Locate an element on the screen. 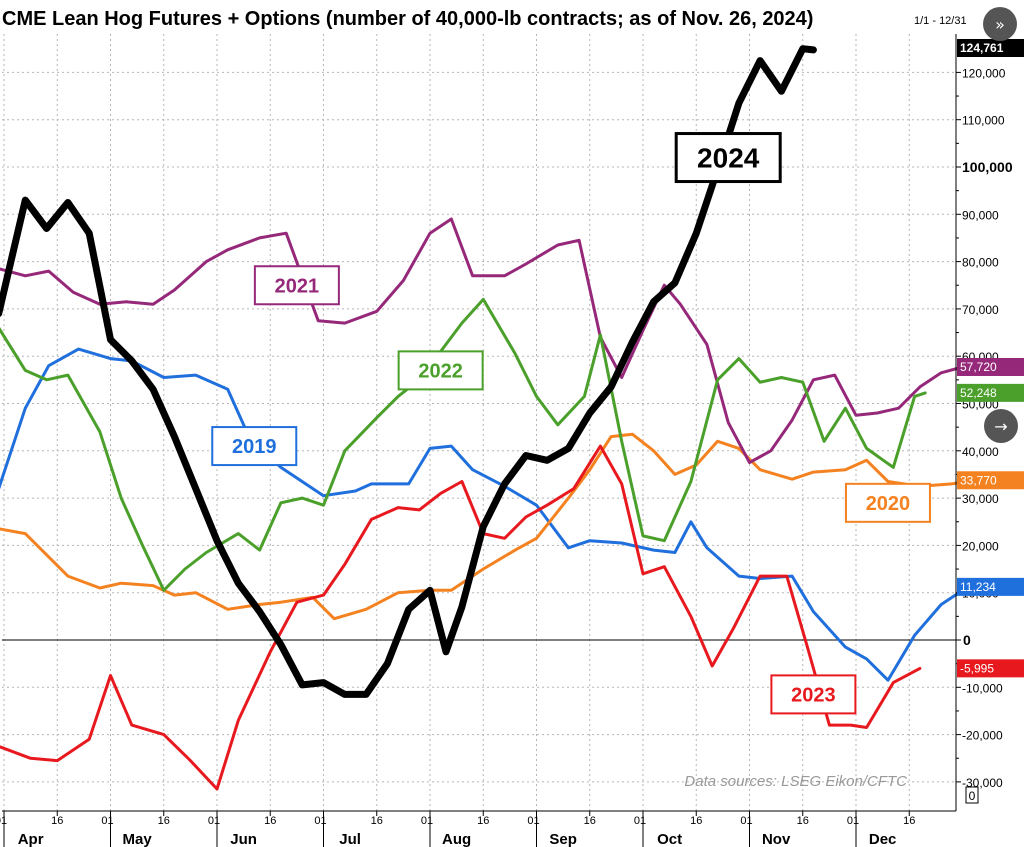  end-tag-2022: 52,248 is located at coordinates (990, 392).